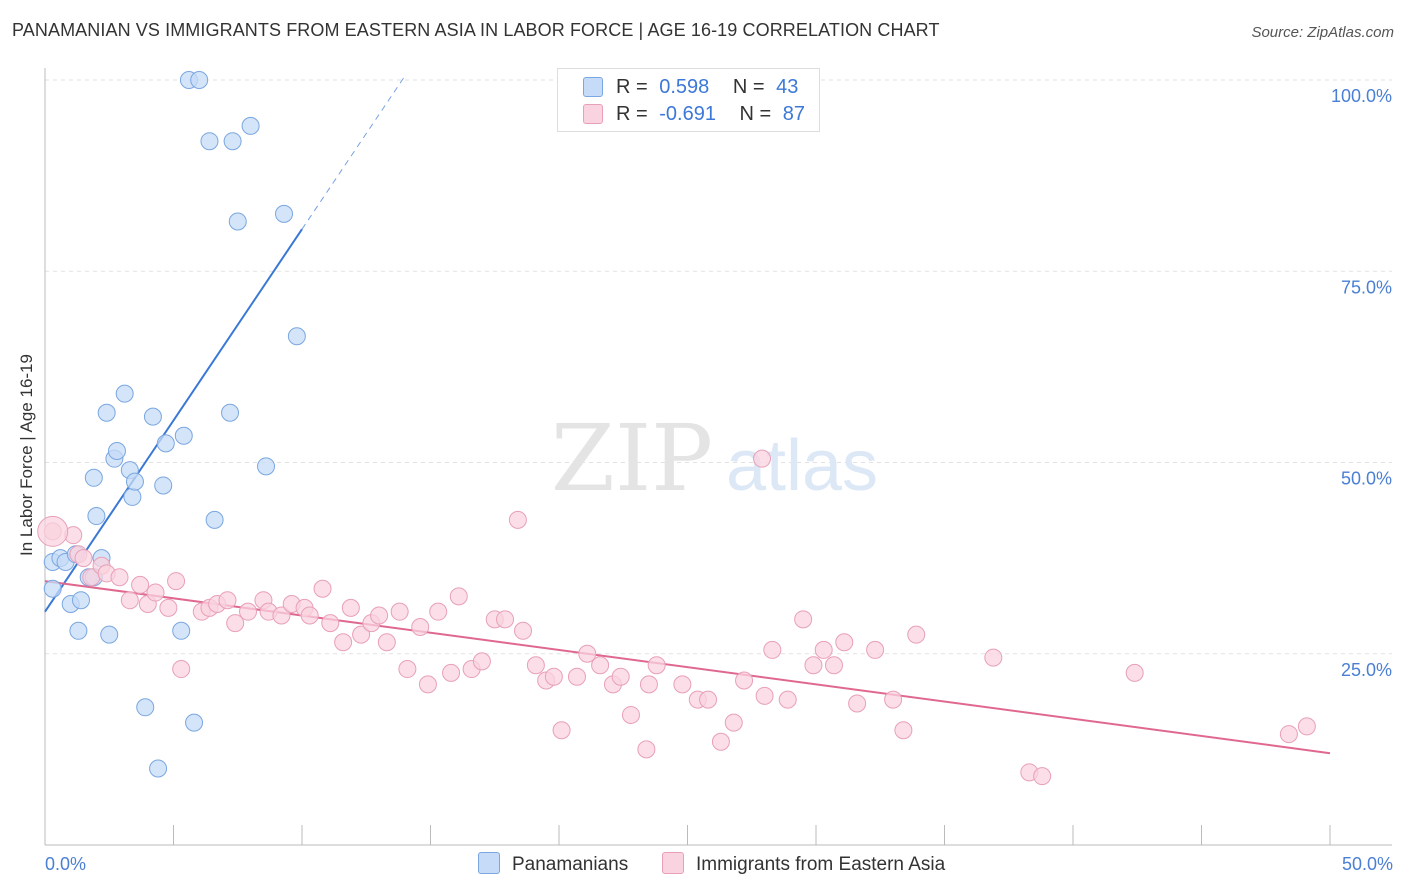  I want to click on x-tick-label: 50.0%, so click(1367, 864).